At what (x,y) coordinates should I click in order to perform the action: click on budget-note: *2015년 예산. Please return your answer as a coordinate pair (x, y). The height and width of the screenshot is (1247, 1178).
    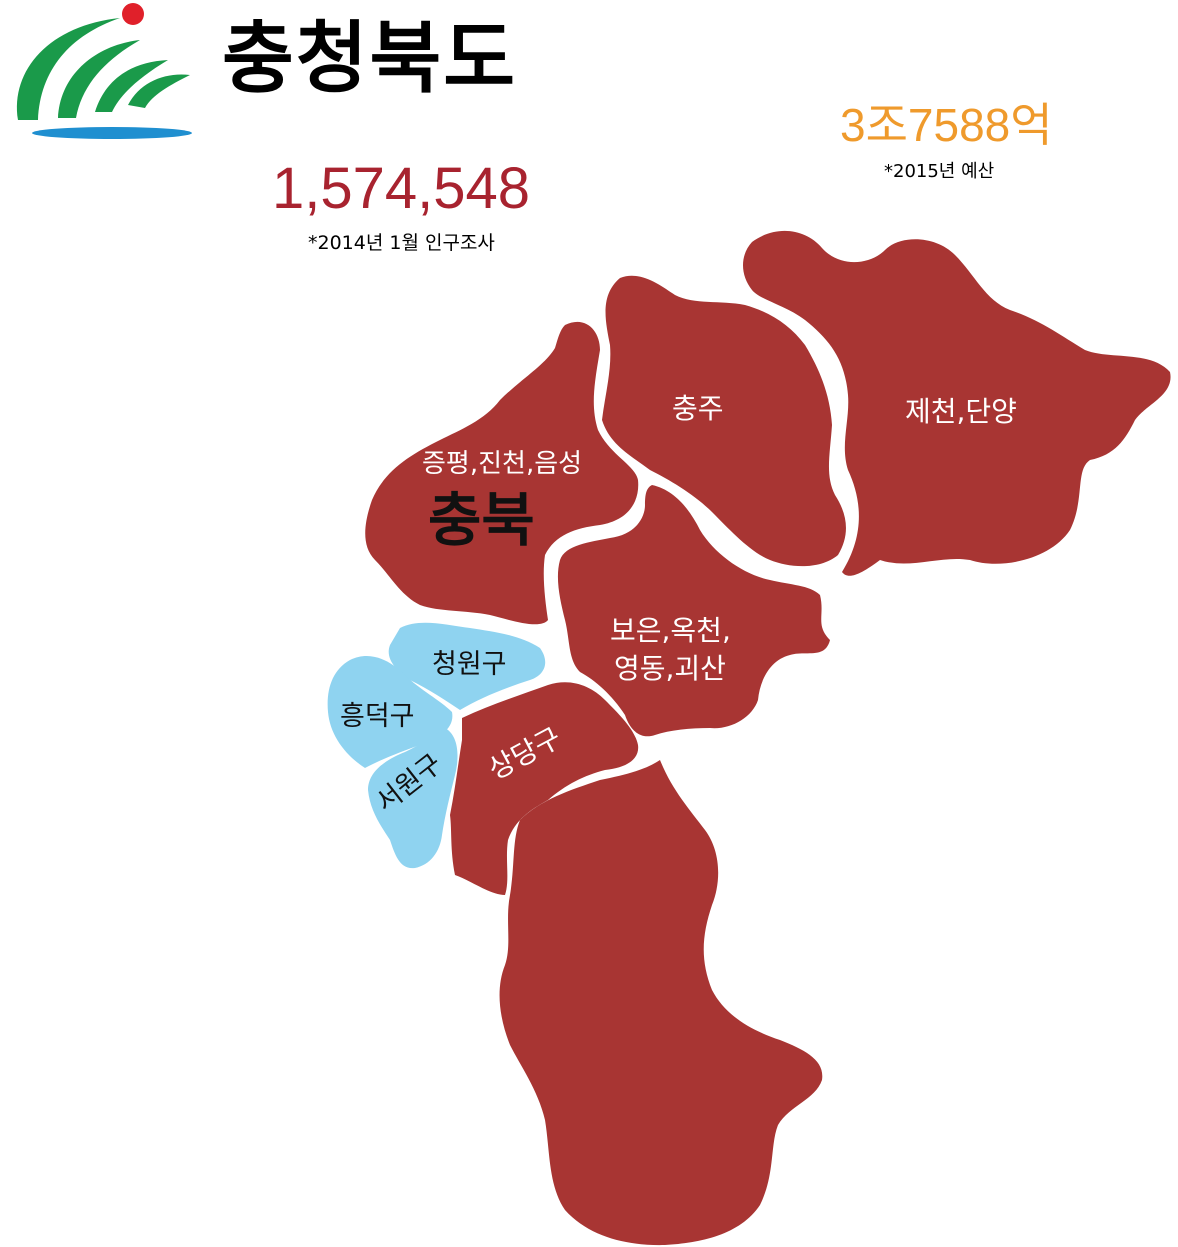
    Looking at the image, I should click on (939, 171).